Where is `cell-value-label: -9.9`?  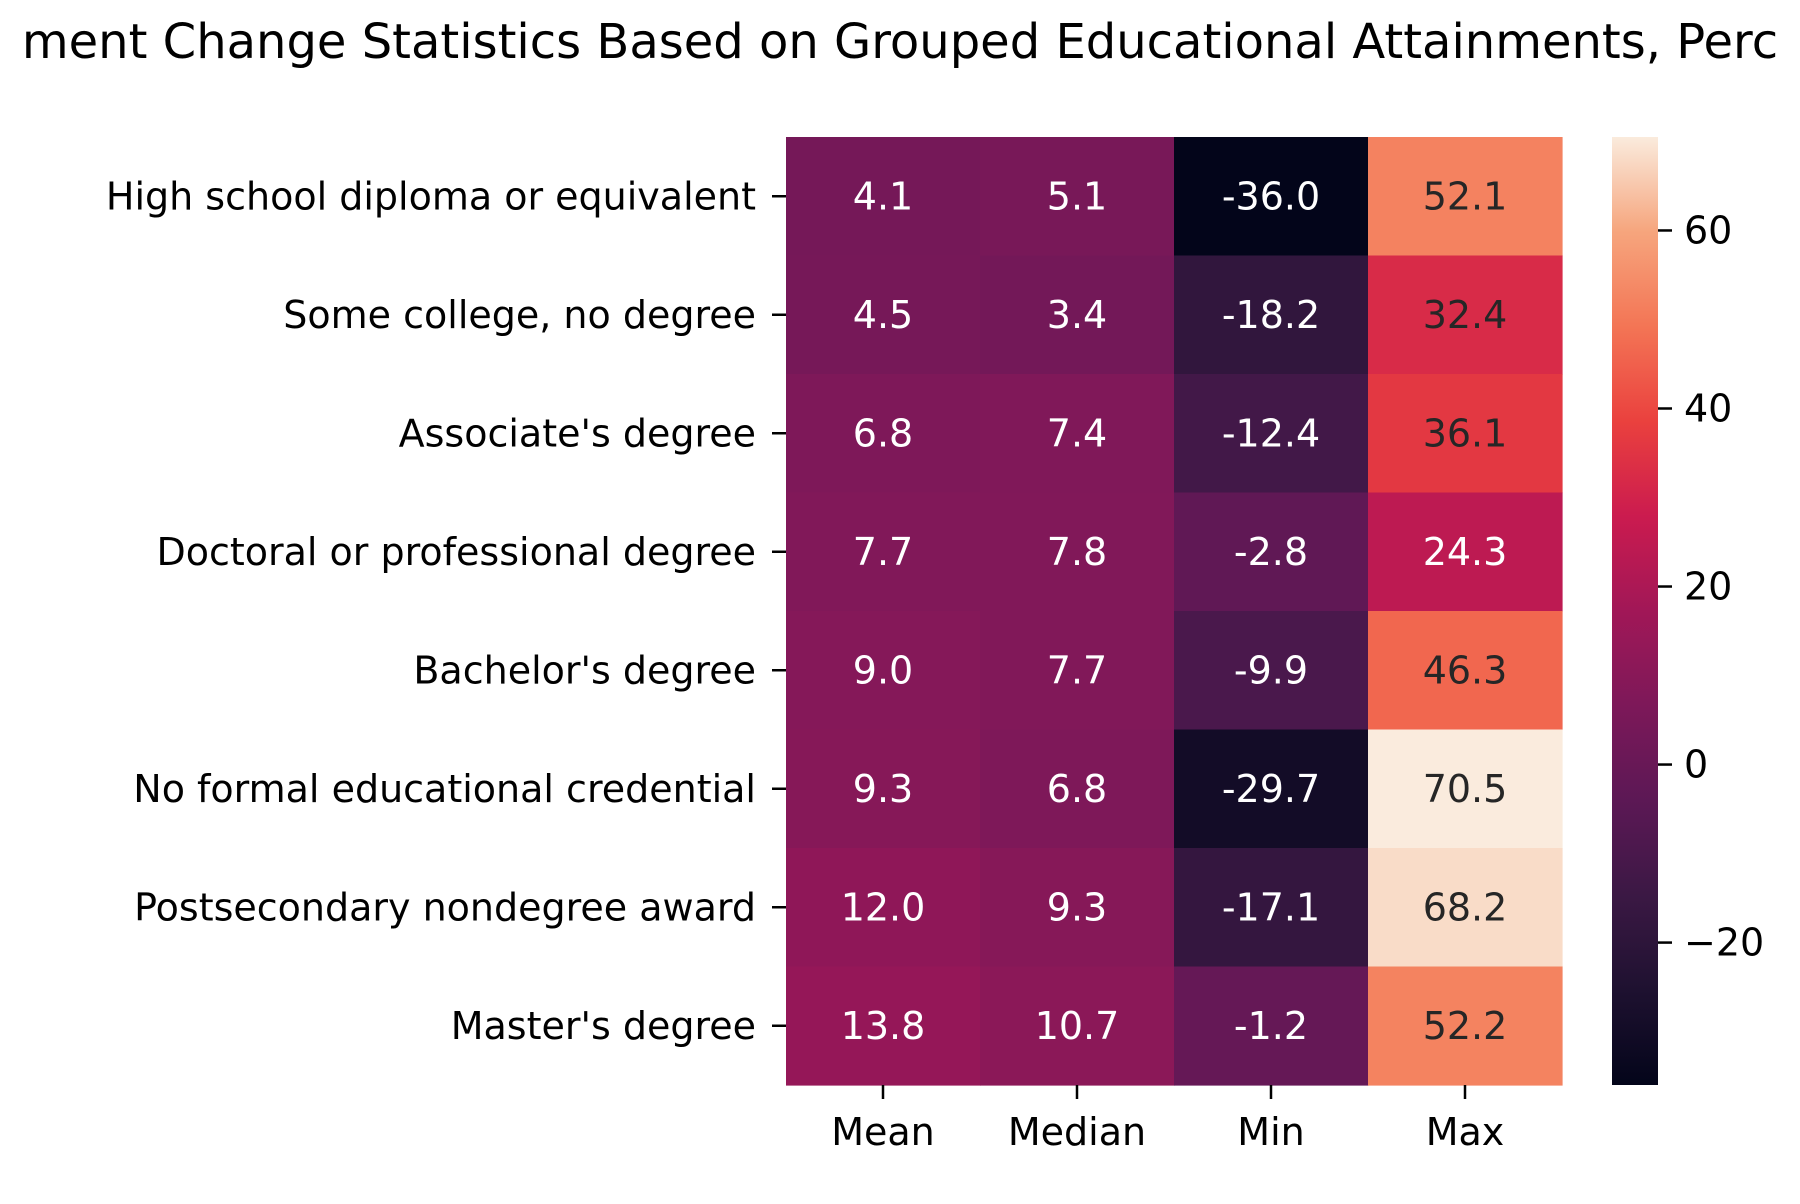
cell-value-label: -9.9 is located at coordinates (1271, 670).